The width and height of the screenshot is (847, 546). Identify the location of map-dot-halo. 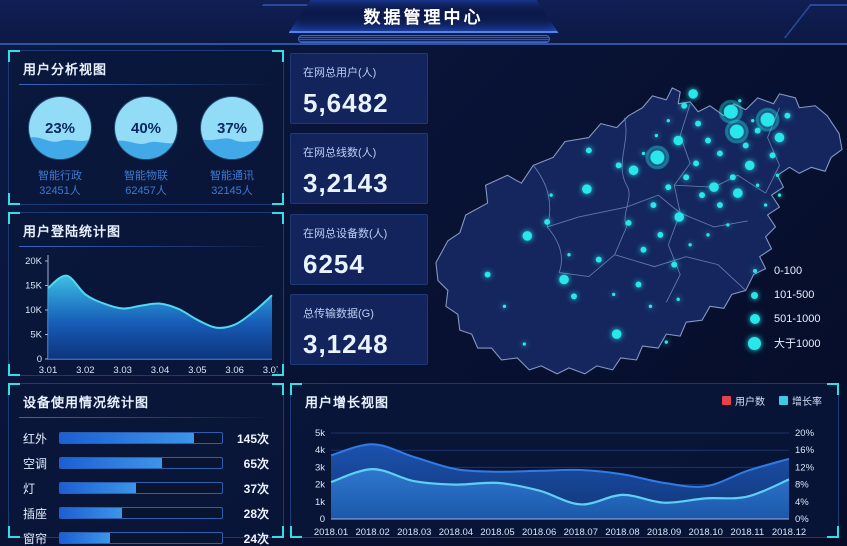
(767, 119).